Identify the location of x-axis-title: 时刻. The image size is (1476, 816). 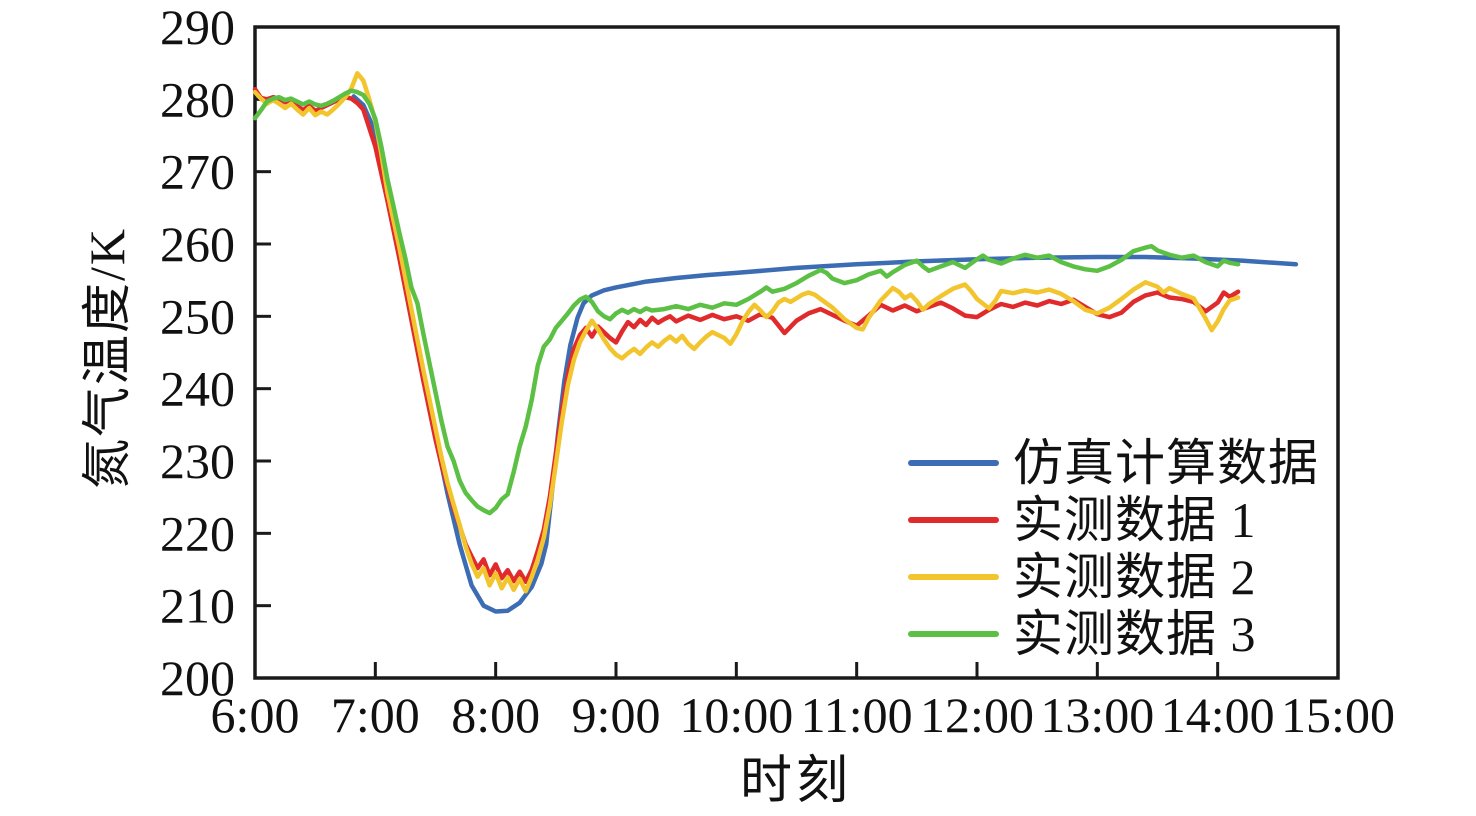
(796, 781).